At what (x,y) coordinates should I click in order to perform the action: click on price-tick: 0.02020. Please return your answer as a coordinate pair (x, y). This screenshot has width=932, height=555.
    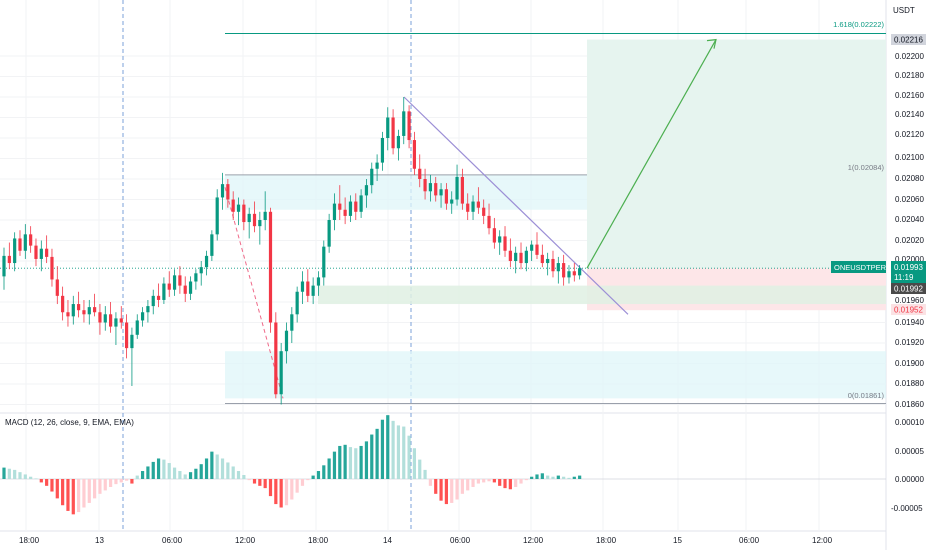
    Looking at the image, I should click on (909, 240).